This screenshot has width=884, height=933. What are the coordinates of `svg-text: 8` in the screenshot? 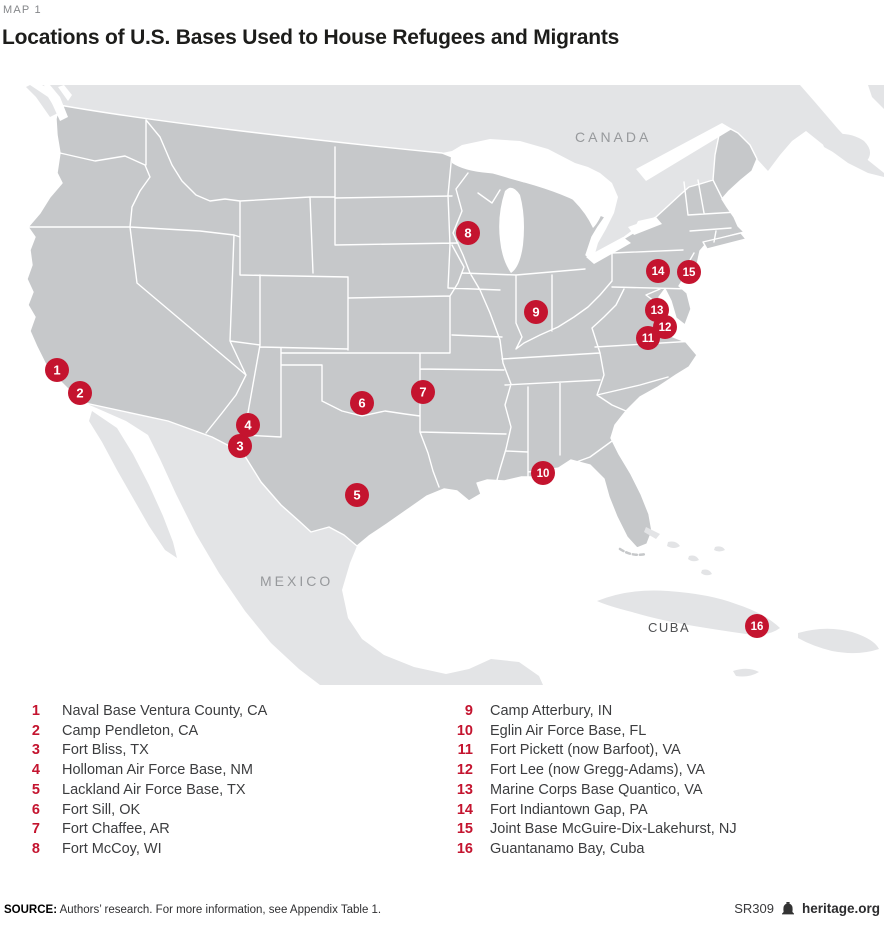 It's located at (467, 233).